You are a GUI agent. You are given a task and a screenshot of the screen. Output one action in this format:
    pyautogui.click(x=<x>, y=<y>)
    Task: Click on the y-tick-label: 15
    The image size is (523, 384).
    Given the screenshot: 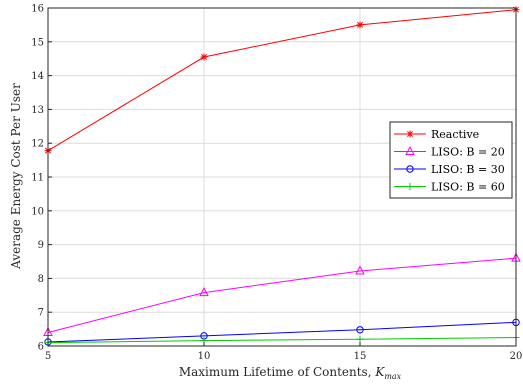 What is the action you would take?
    pyautogui.click(x=37, y=42)
    